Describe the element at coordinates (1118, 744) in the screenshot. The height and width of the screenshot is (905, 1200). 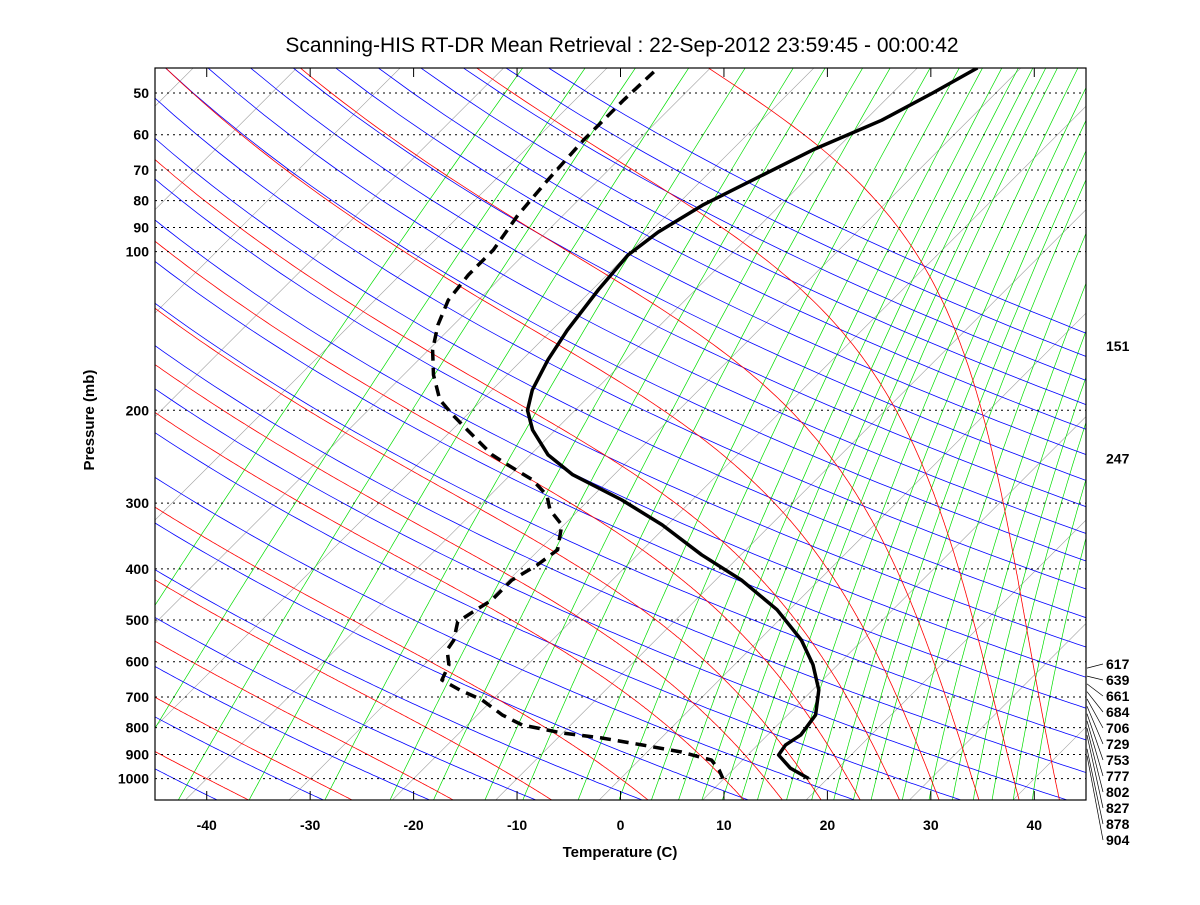
I see `right-level-label: 729` at that location.